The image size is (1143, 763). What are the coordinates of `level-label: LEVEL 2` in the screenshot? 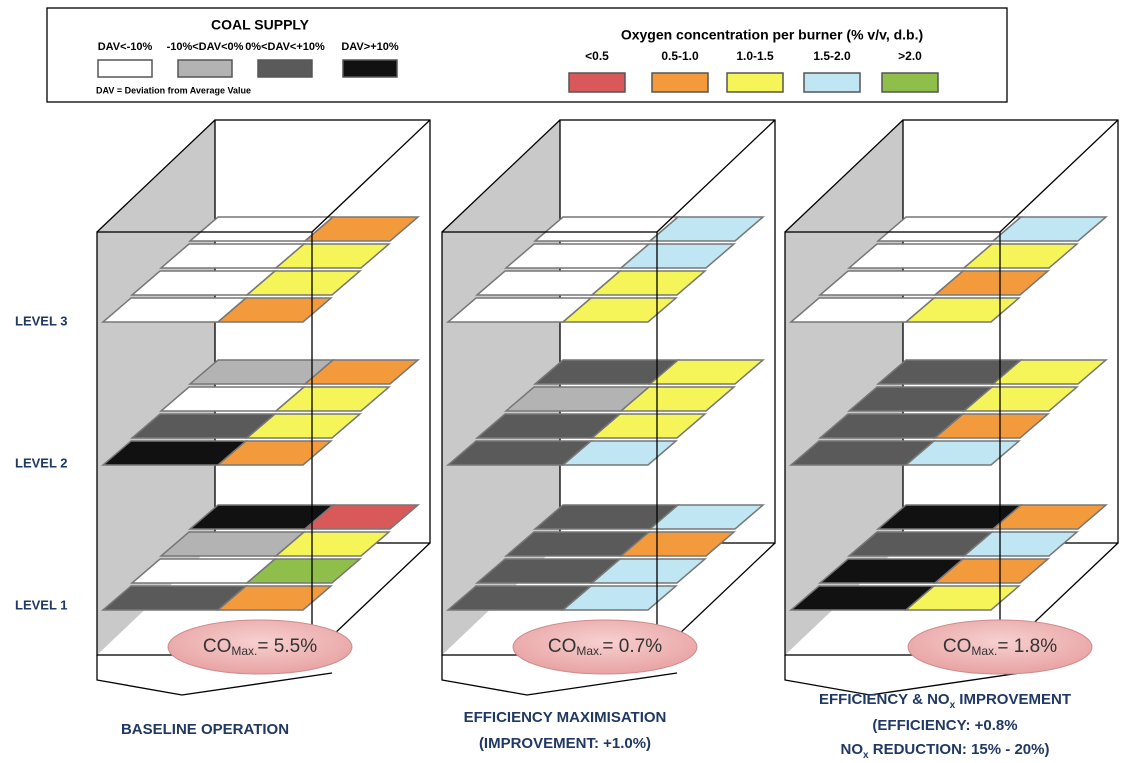 It's located at (41, 462).